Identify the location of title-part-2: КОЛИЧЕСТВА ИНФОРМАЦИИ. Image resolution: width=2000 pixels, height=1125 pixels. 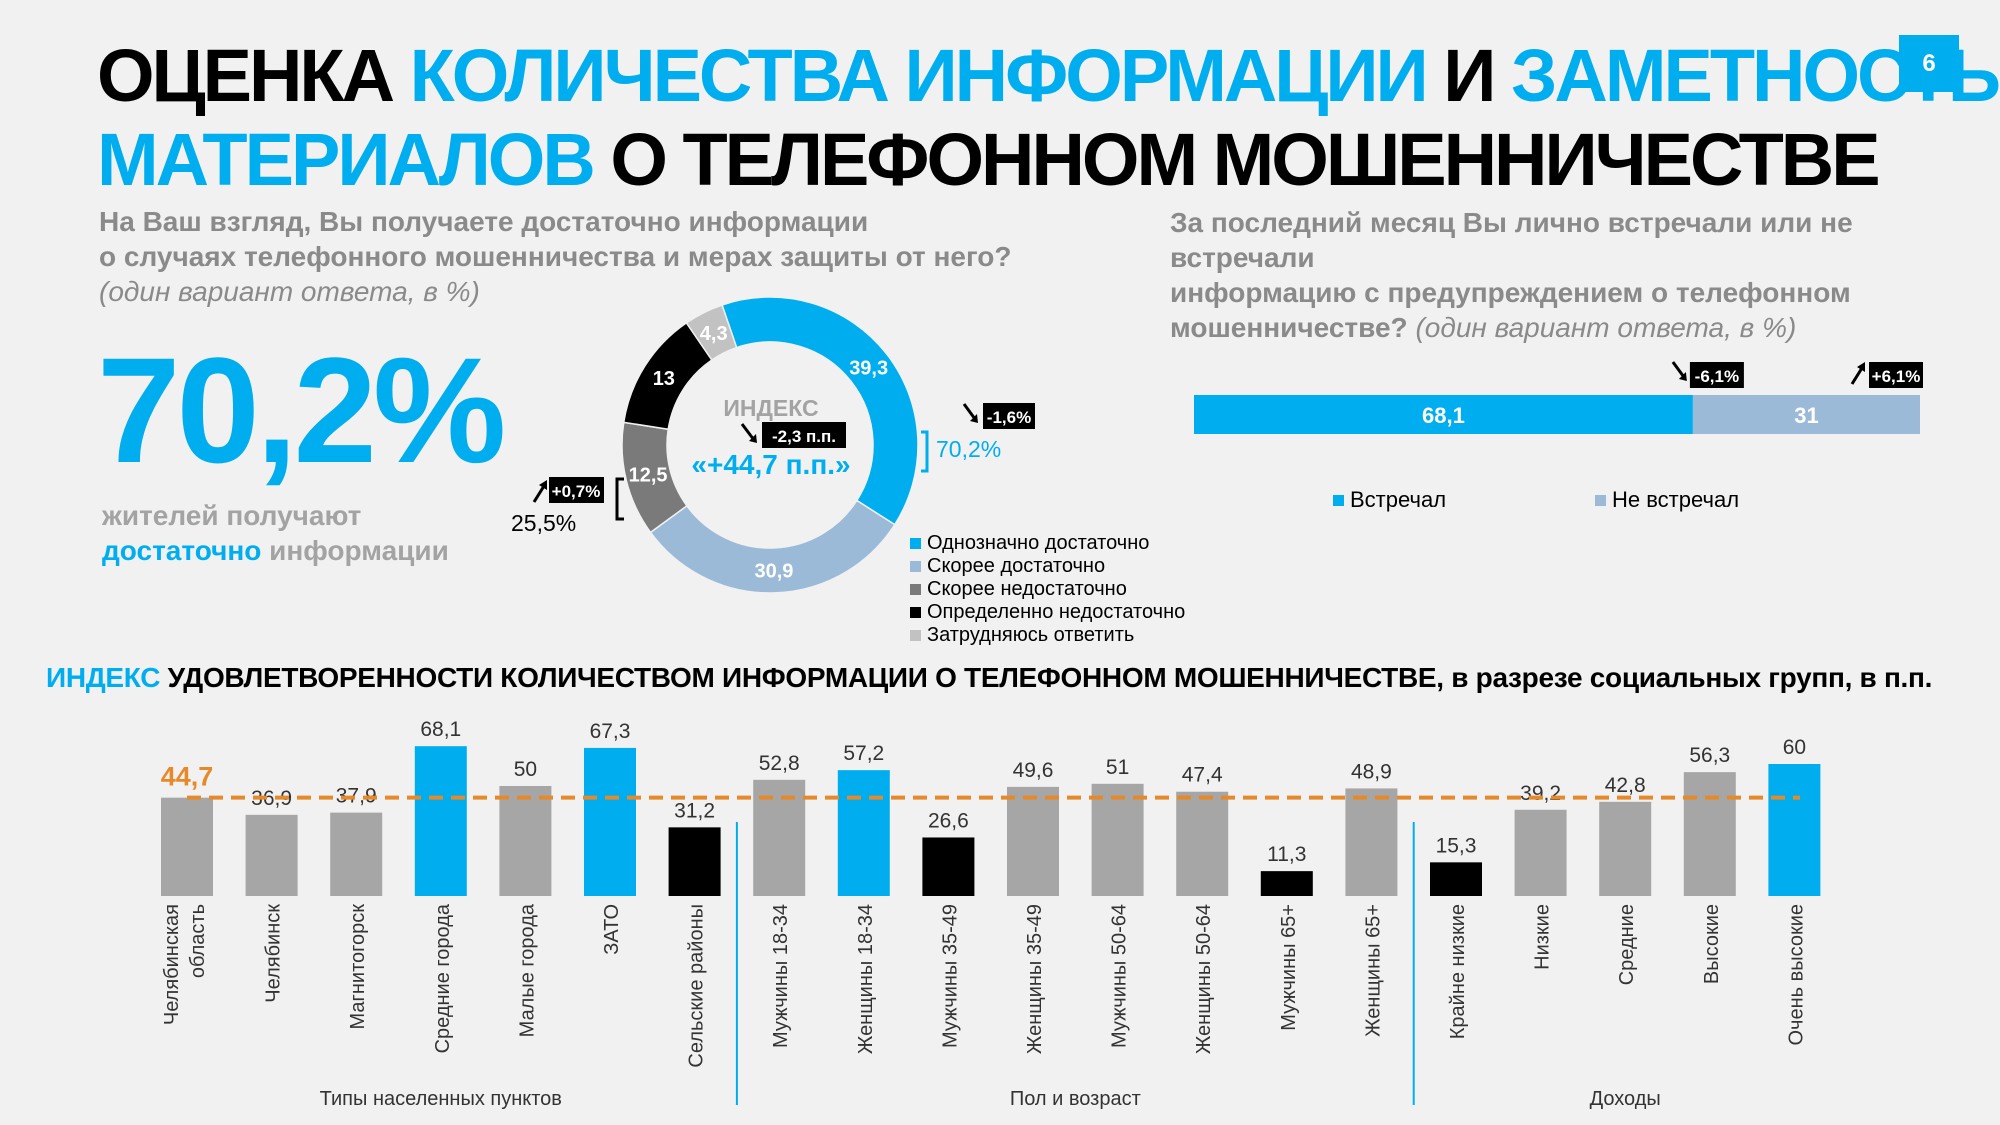
(919, 75).